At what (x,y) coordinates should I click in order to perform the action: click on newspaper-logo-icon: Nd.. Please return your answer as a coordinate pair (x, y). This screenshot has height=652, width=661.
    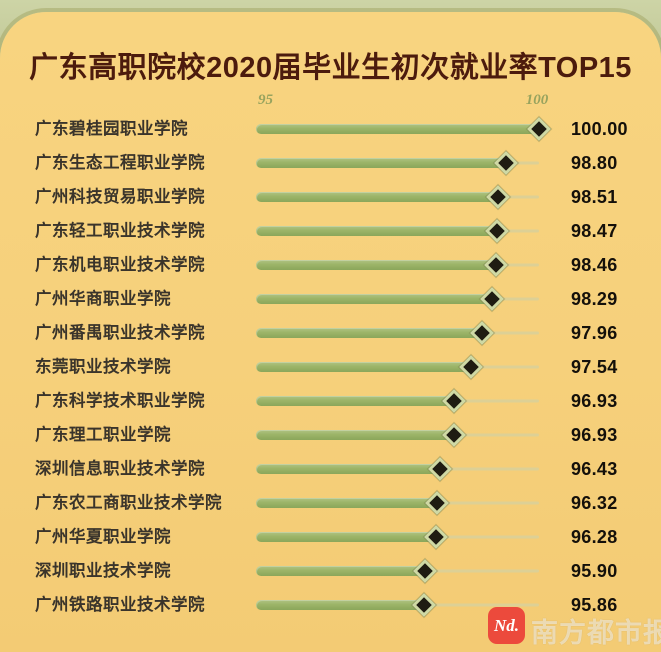
    Looking at the image, I should click on (506, 625).